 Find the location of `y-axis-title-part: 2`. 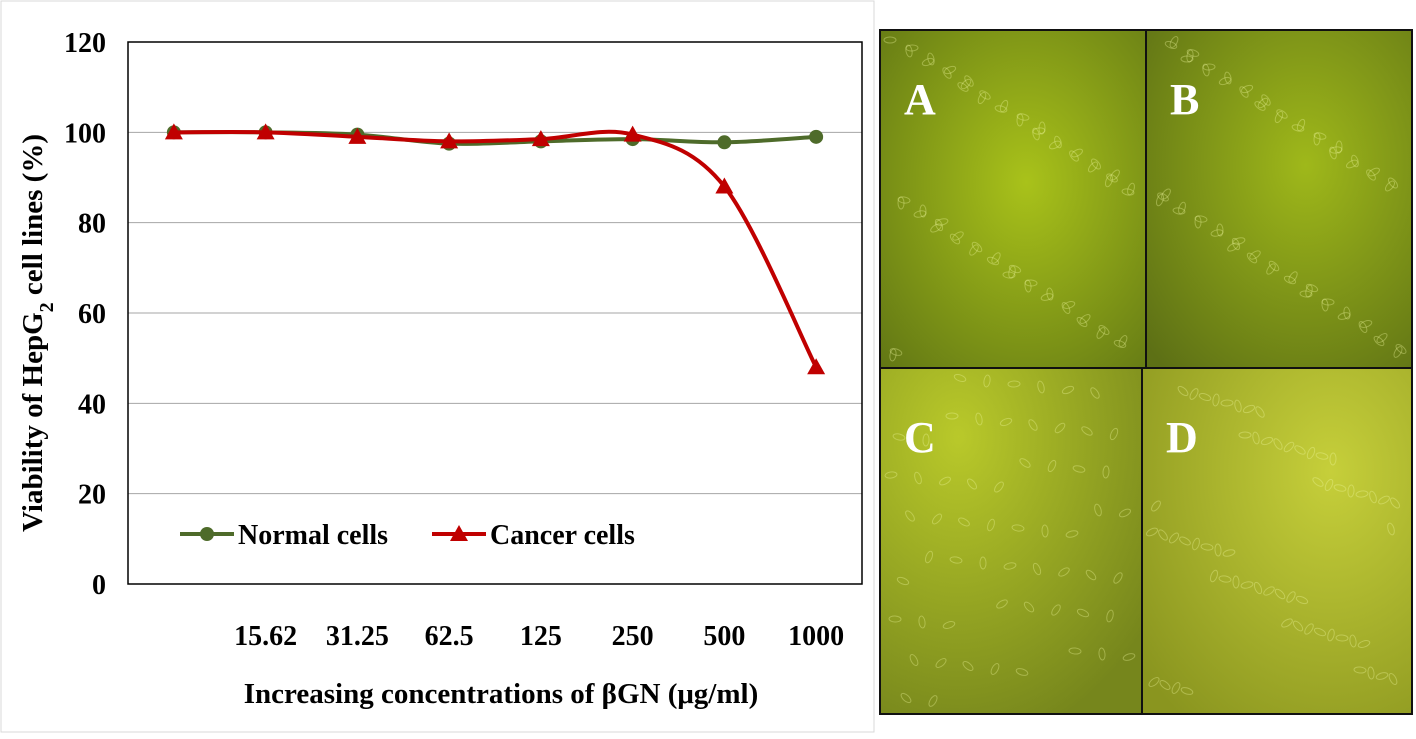

y-axis-title-part: 2 is located at coordinates (47, 307).